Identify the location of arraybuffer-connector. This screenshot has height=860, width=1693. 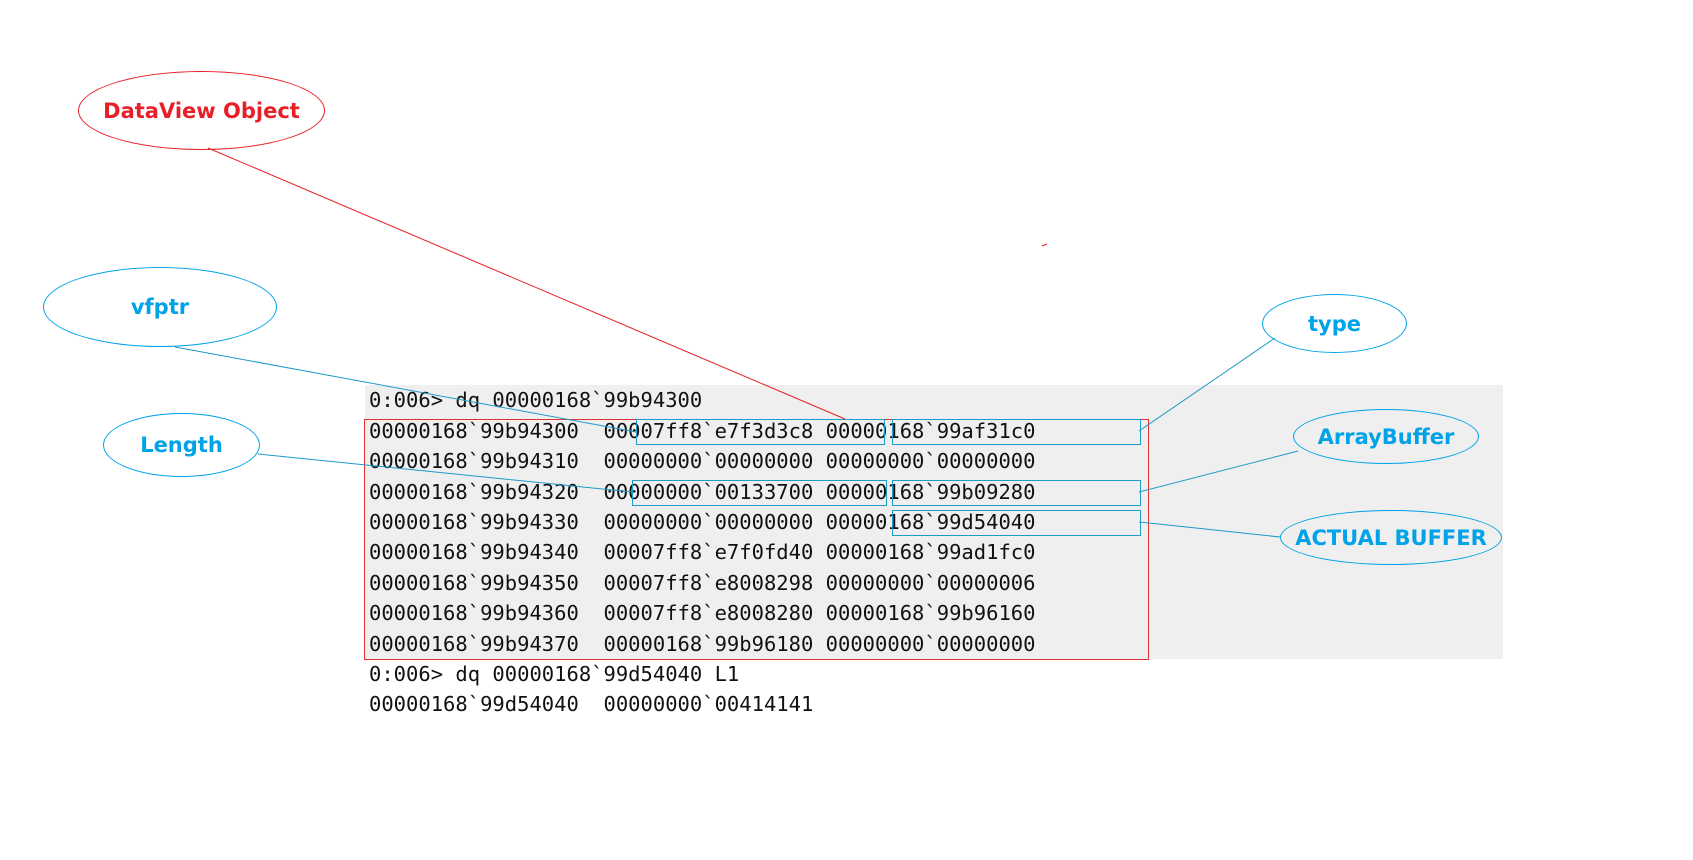
(1218, 471).